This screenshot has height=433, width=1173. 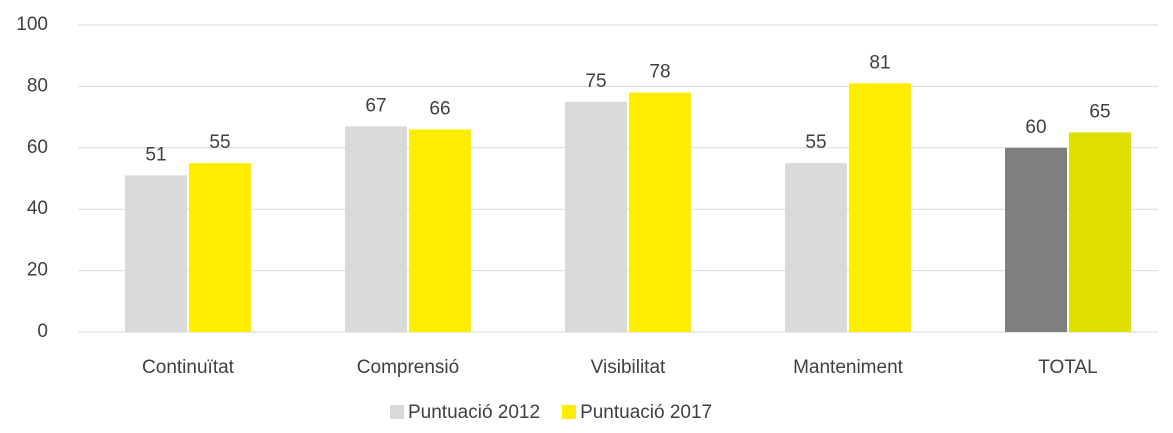 I want to click on legend-label: Puntuació 2017, so click(x=646, y=412).